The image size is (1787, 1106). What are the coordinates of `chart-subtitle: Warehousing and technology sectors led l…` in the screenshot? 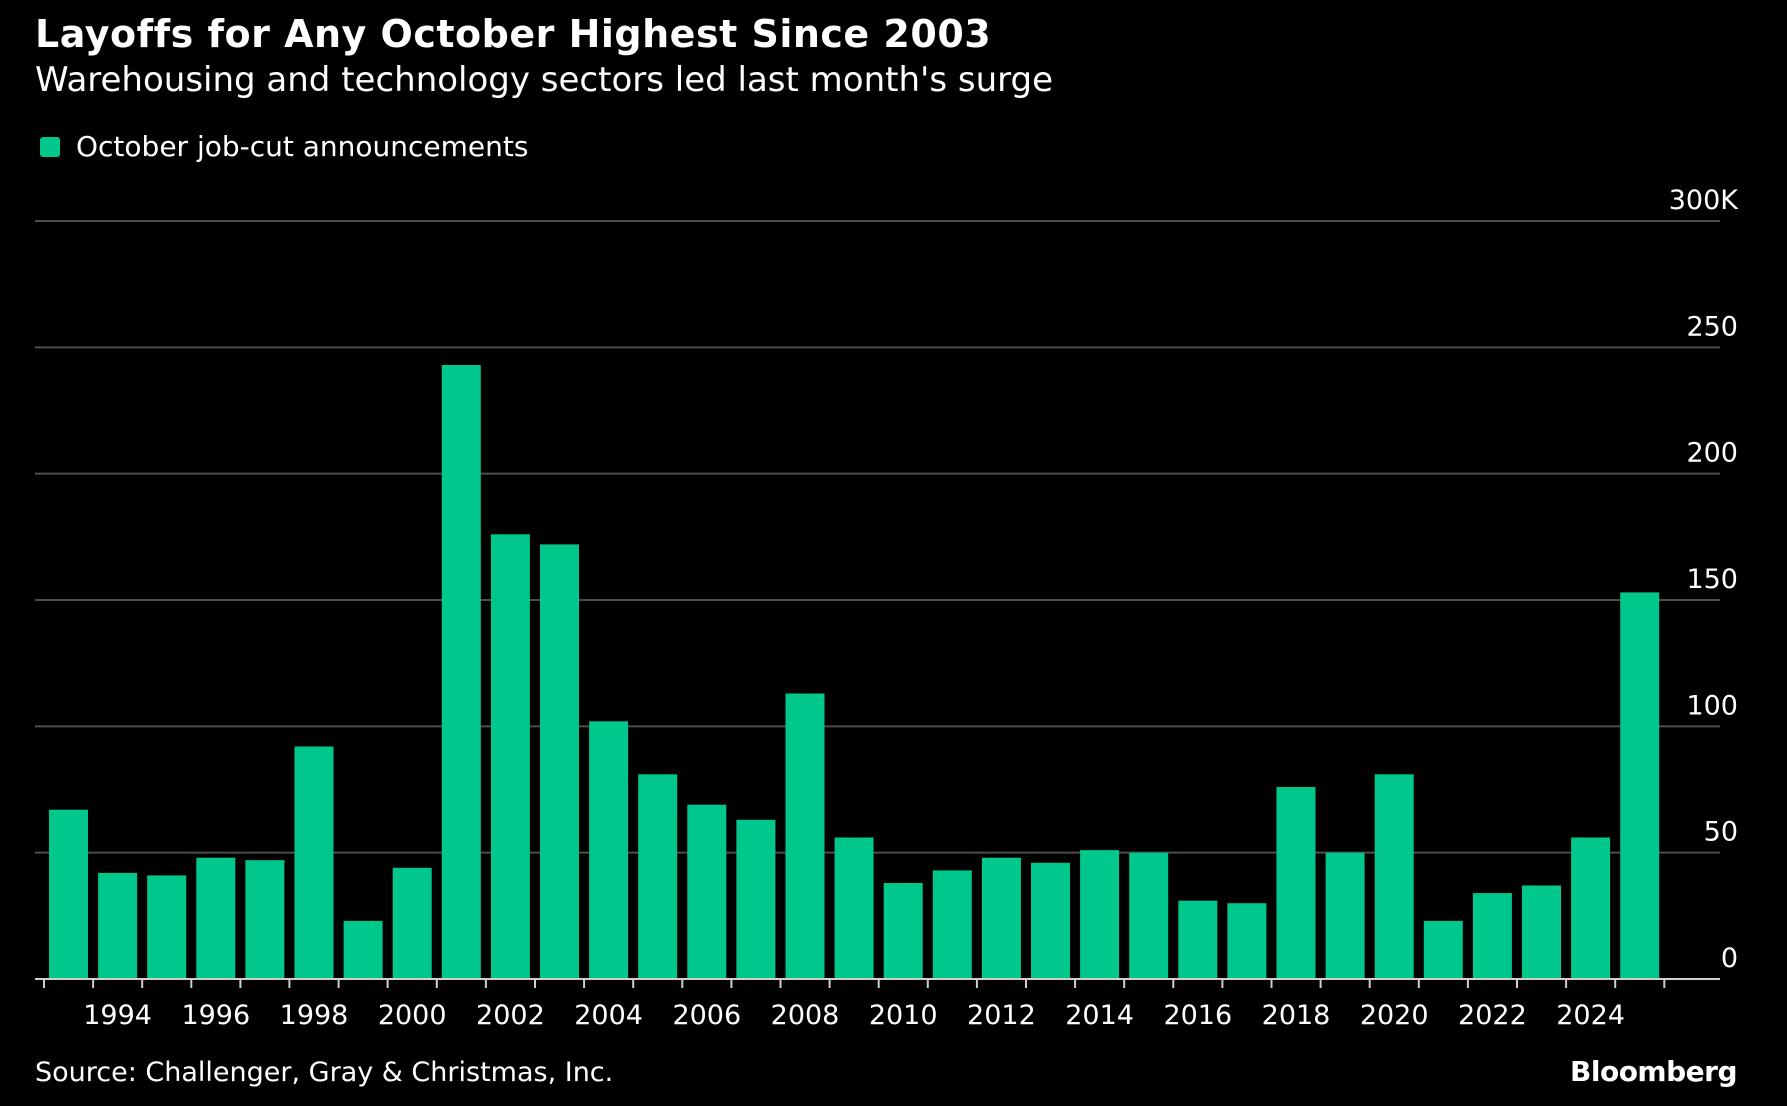 It's located at (544, 80).